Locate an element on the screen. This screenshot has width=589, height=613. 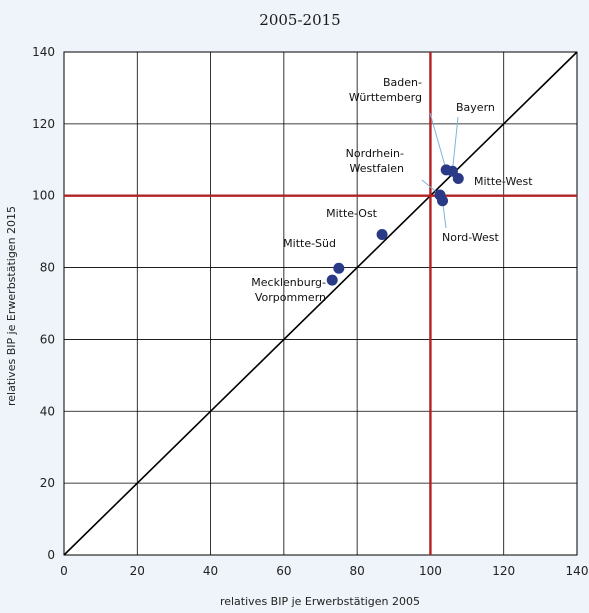
x-tick-label: 40 is located at coordinates (210, 571).